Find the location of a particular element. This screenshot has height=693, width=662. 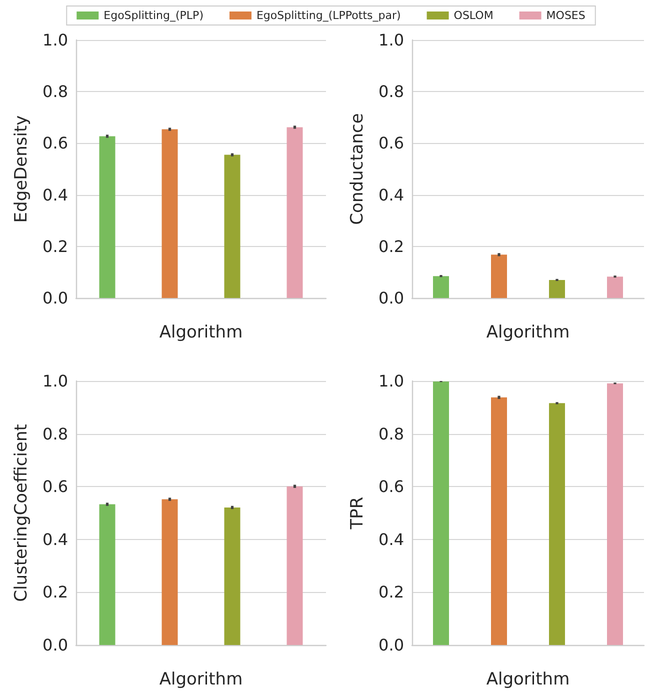

y-axis-title: ClusteringCoefficient is located at coordinates (22, 513).